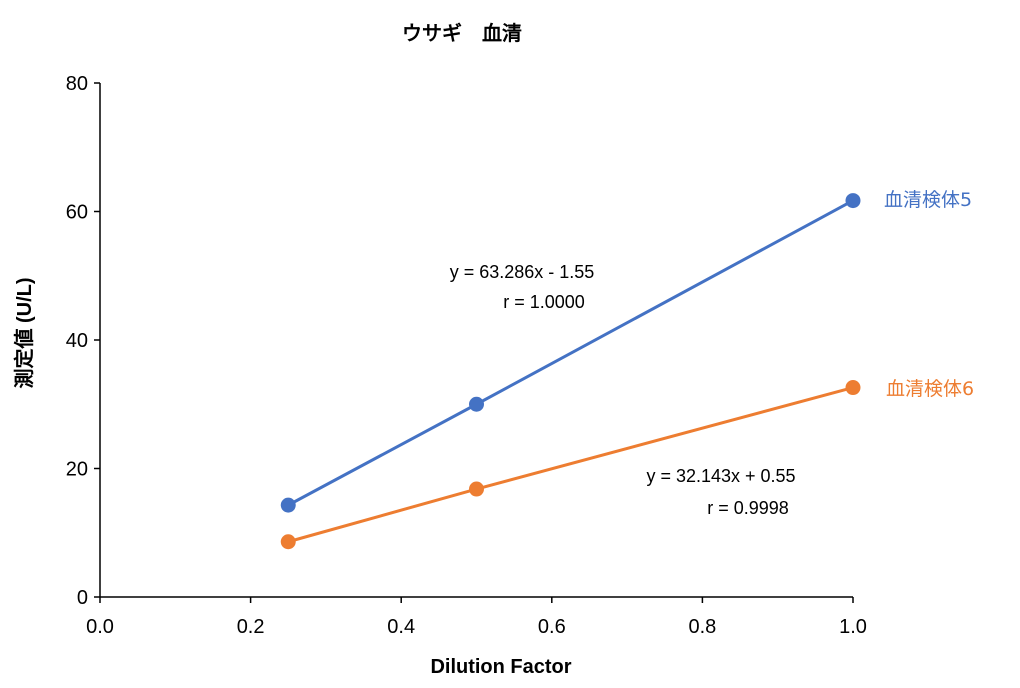 This screenshot has height=688, width=1020. Describe the element at coordinates (77, 341) in the screenshot. I see `y-tick-label: 40` at that location.